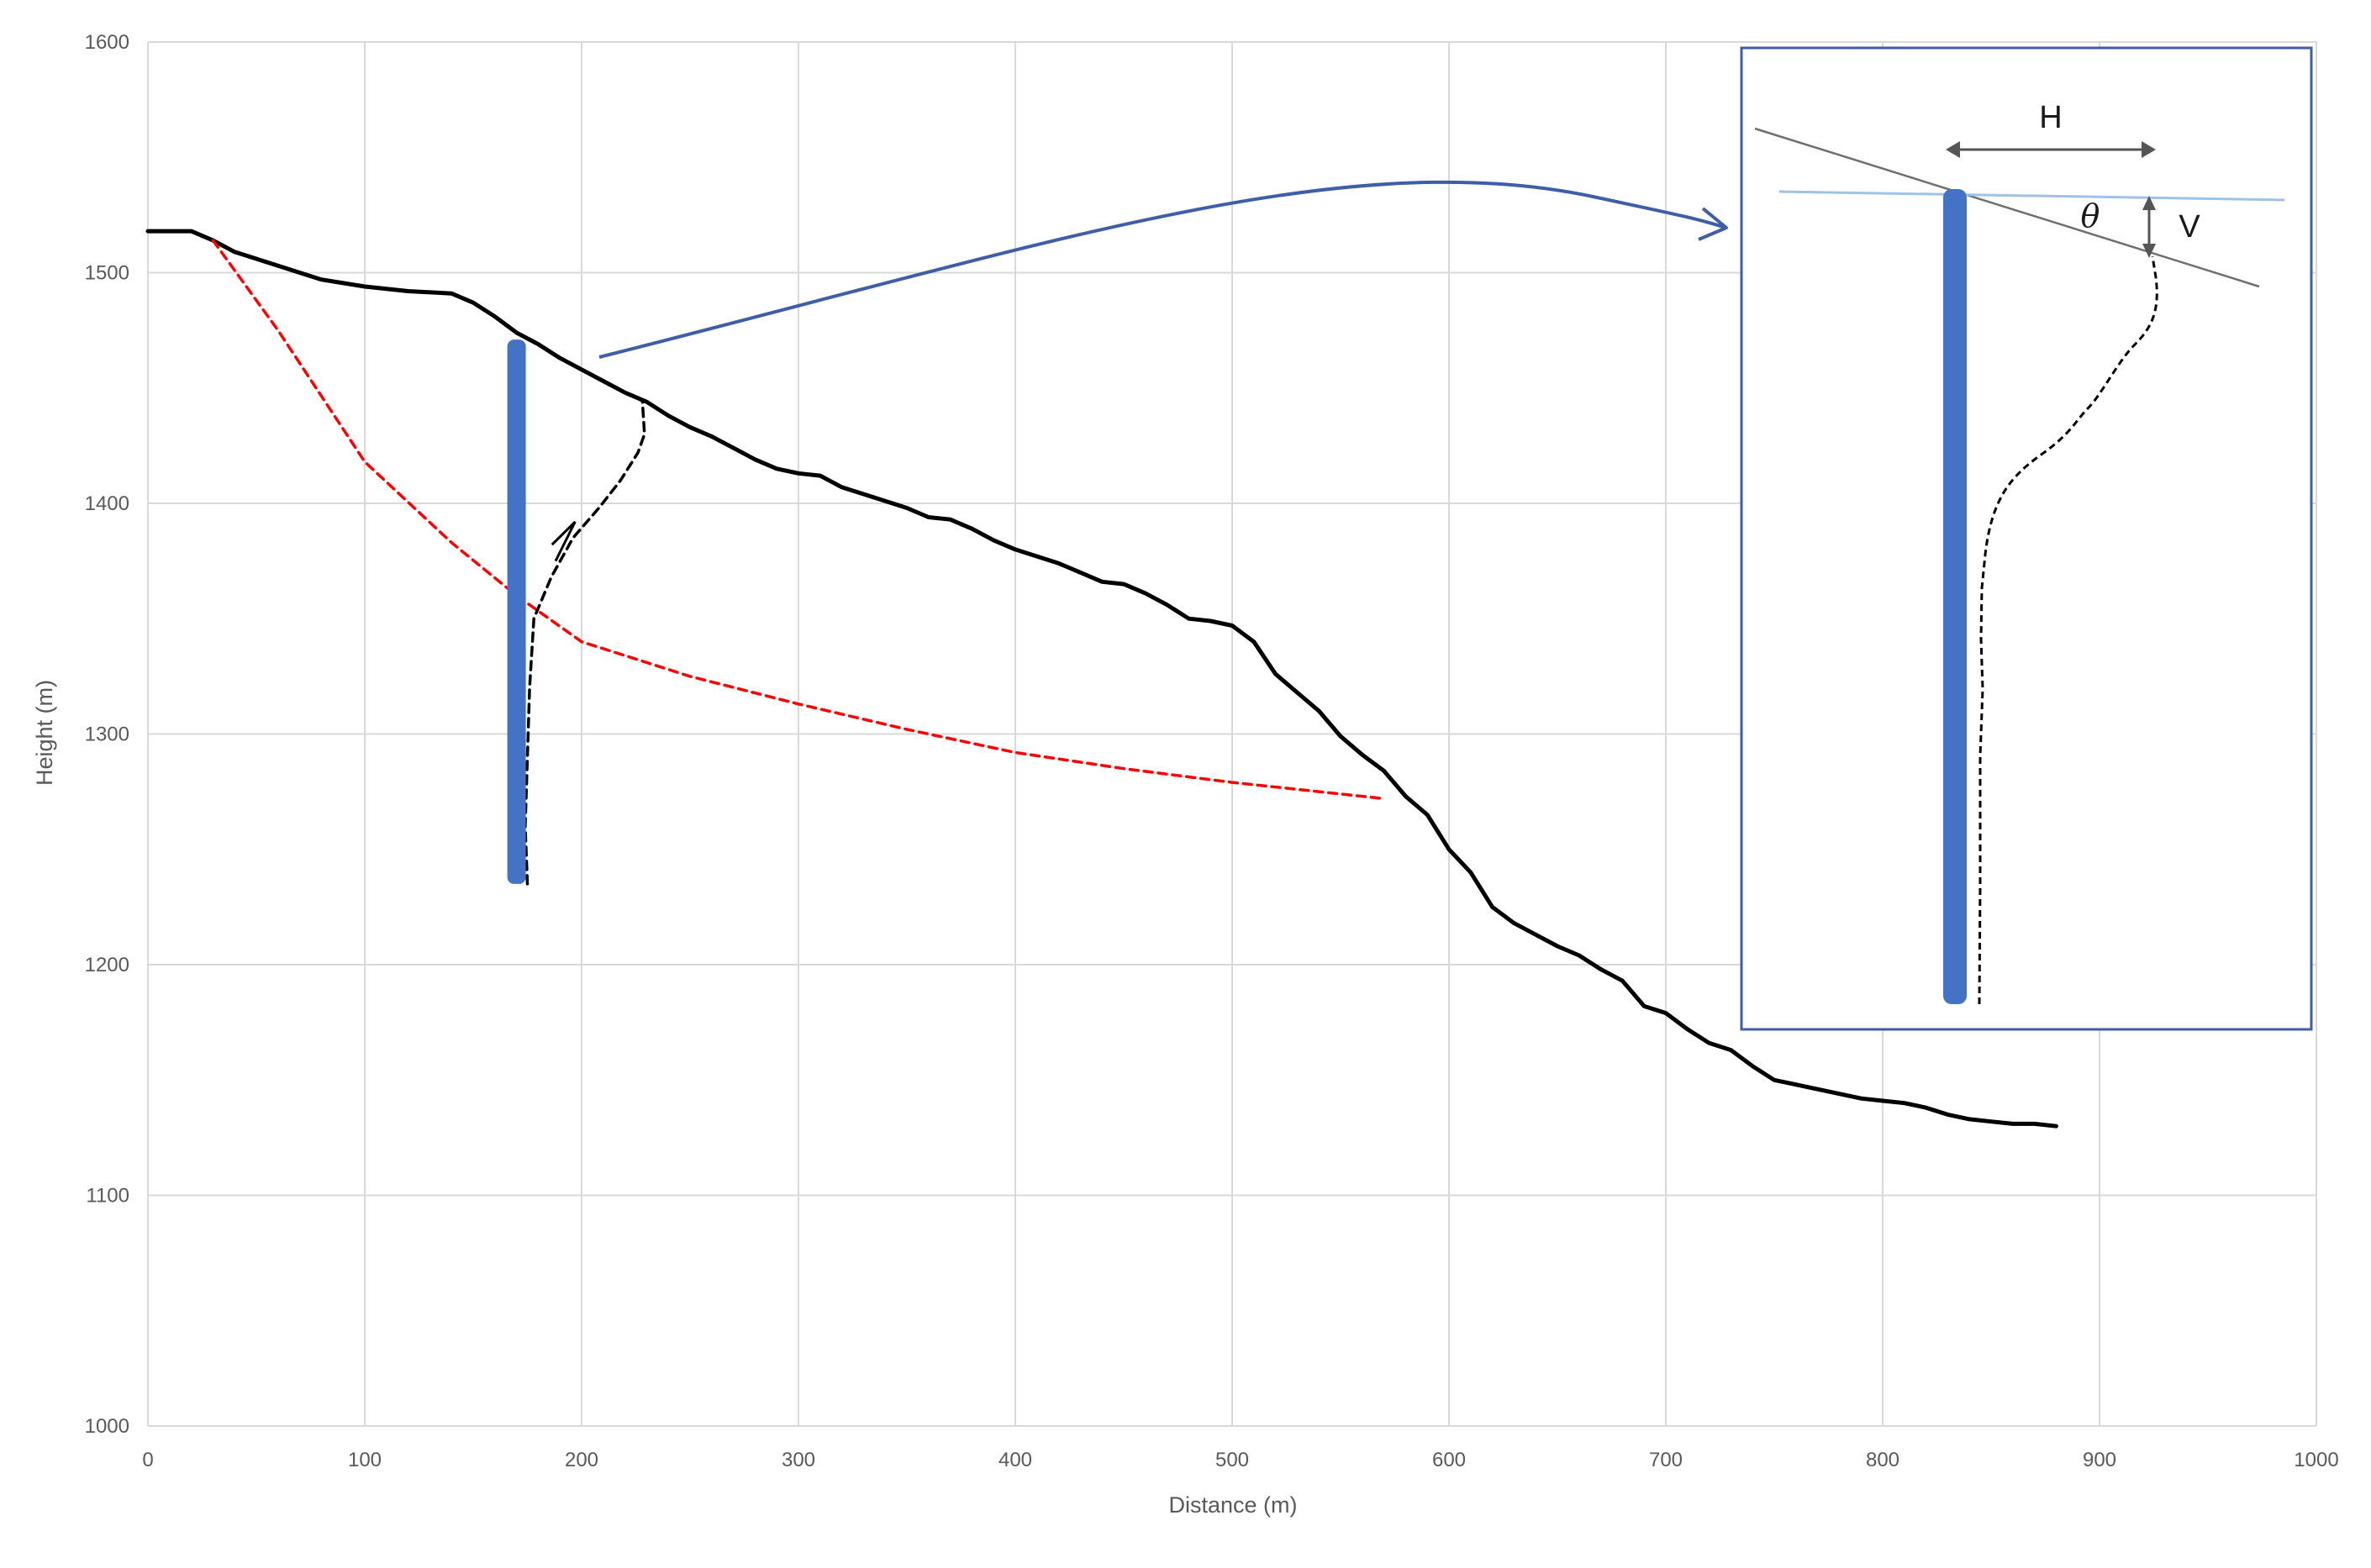 The width and height of the screenshot is (2371, 1568). I want to click on x-tick-label: 400, so click(1015, 1460).